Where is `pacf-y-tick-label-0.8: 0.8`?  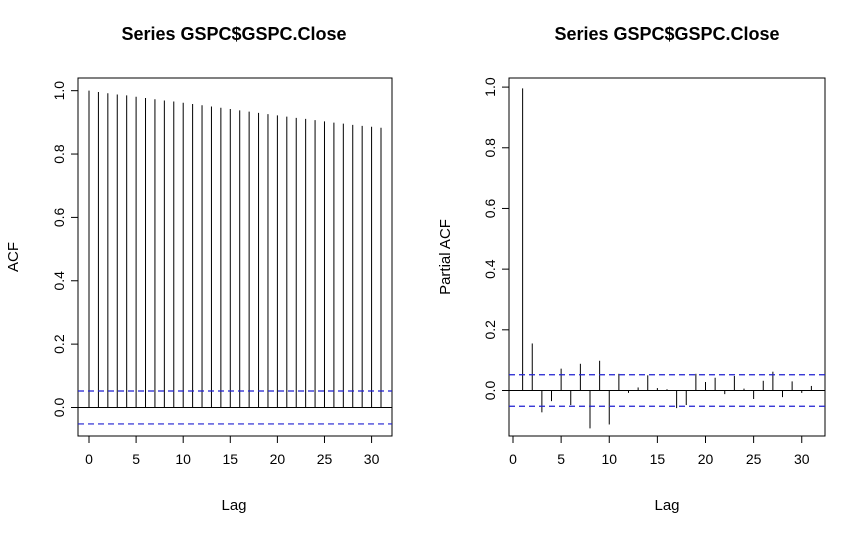 pacf-y-tick-label-0.8: 0.8 is located at coordinates (490, 148).